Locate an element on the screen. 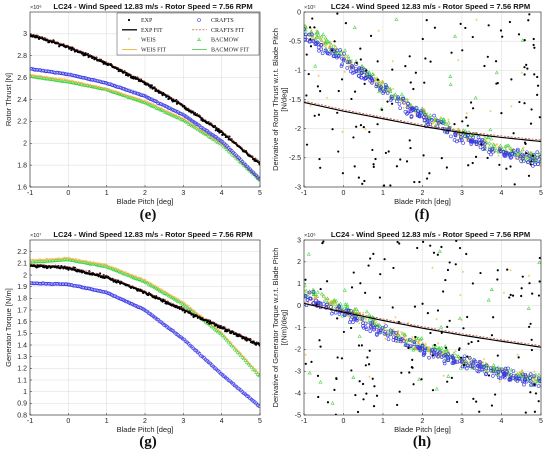  series-line-exp-fit is located at coordinates (145, 99).